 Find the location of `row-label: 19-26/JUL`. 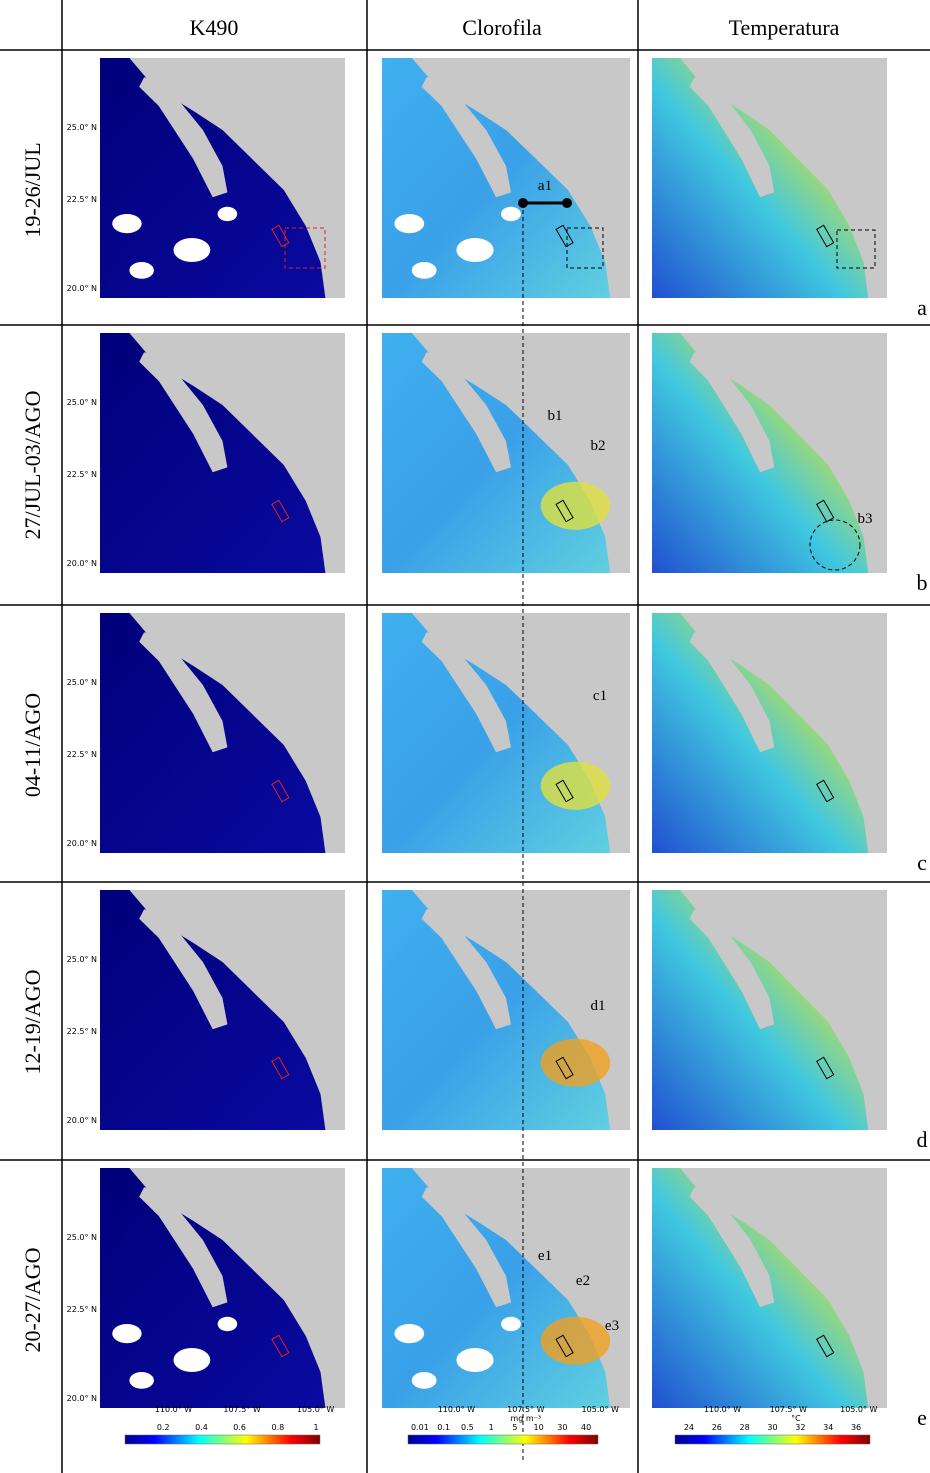

row-label: 19-26/JUL is located at coordinates (32, 189).